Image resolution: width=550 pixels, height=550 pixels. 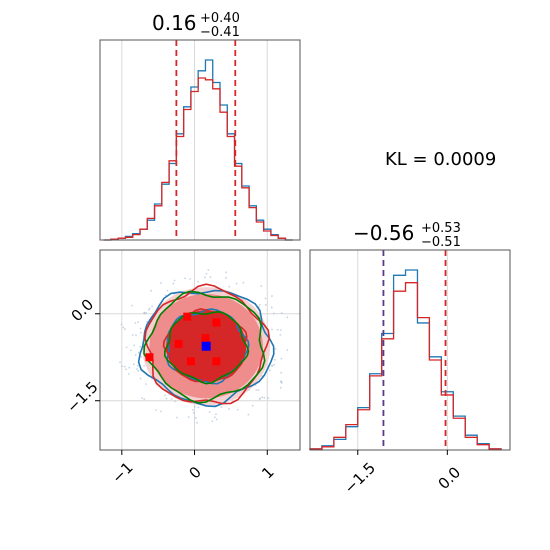 I want to click on marginal-y-title-minus: −0.51, so click(x=441, y=242).